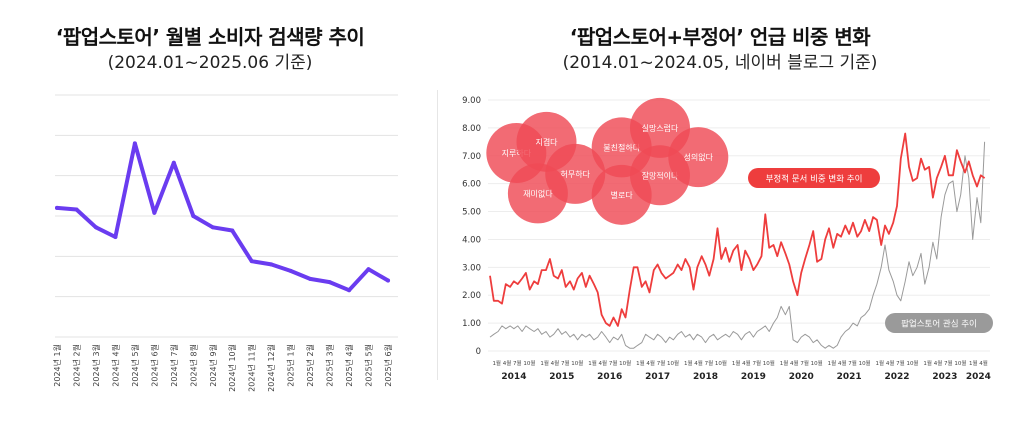  I want to click on x-tick-label: 2024년 5월, so click(135, 365).